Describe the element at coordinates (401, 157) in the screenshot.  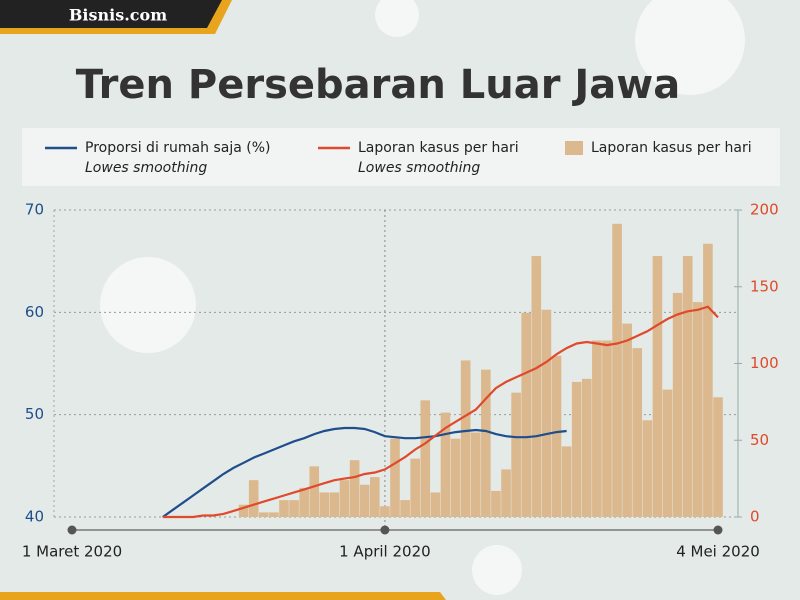
I see `legend` at that location.